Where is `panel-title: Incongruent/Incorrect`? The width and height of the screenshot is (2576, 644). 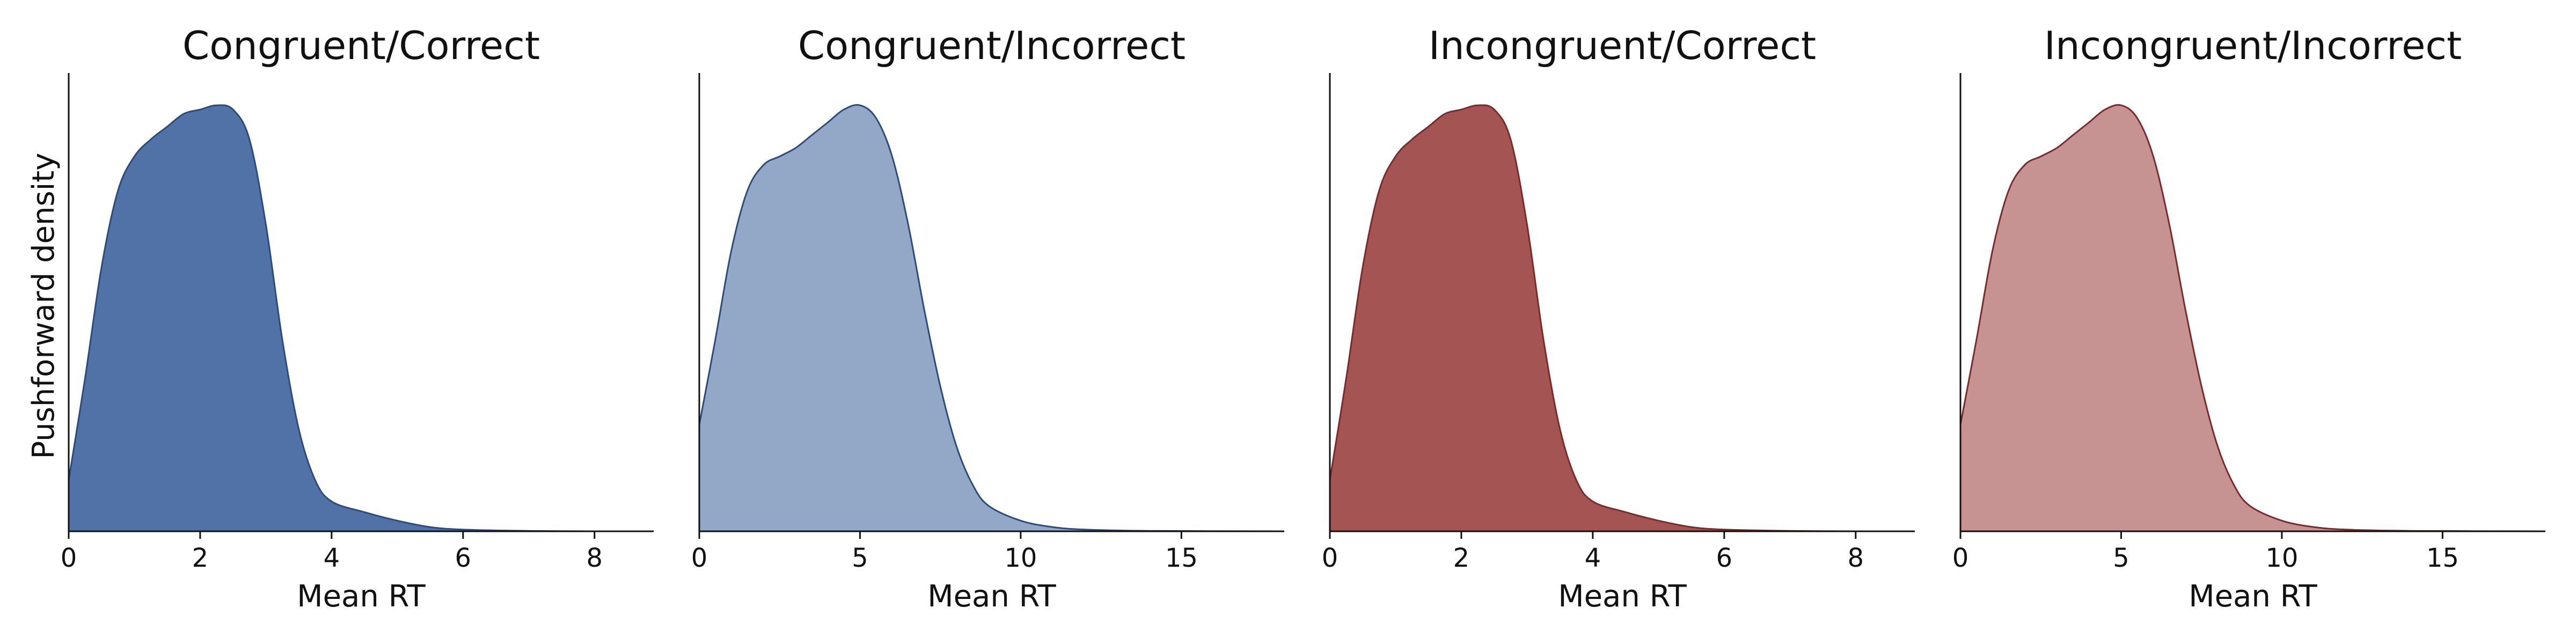
panel-title: Incongruent/Incorrect is located at coordinates (2253, 45).